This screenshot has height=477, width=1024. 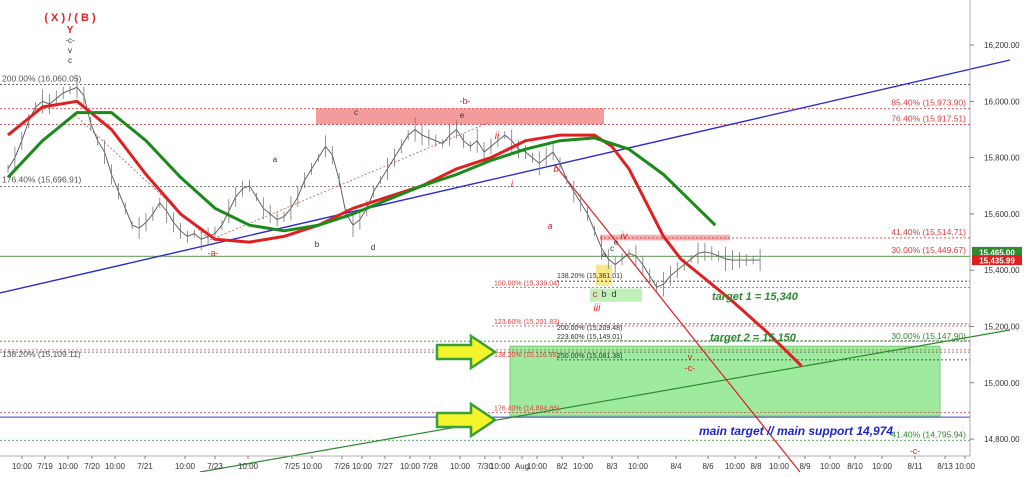 I want to click on price-tag-label: 15,435.99, so click(x=997, y=261).